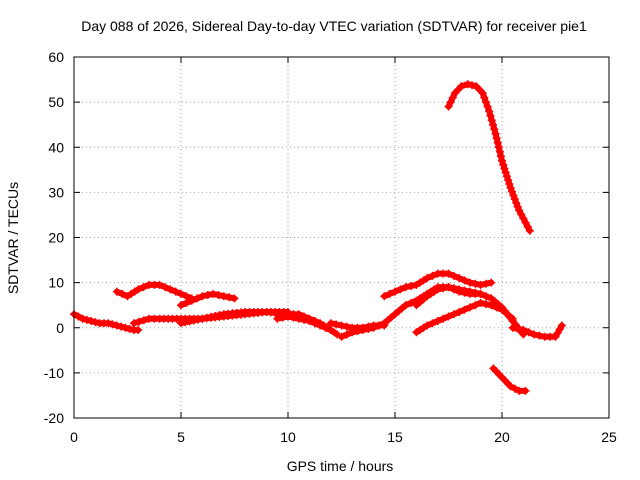 The width and height of the screenshot is (640, 480). I want to click on x-tick-label: 5, so click(181, 437).